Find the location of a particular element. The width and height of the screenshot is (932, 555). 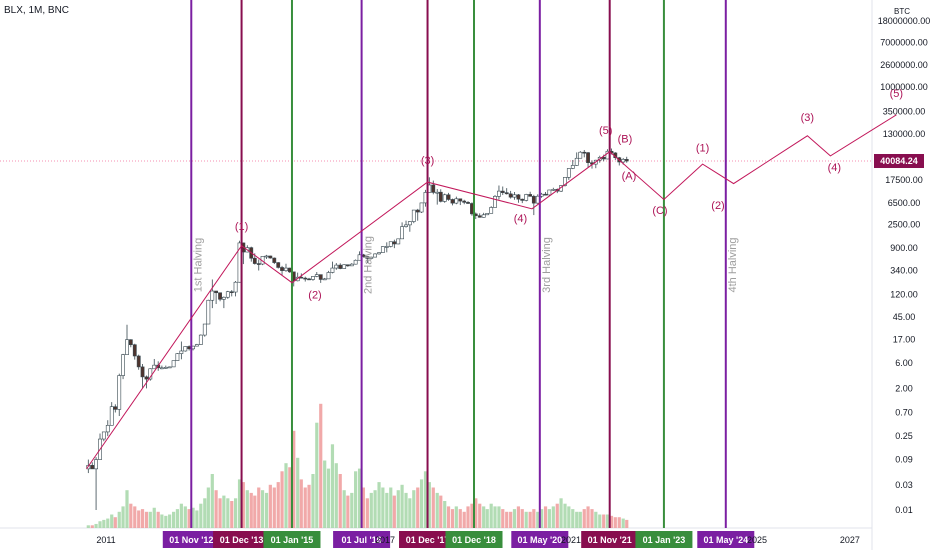

halving-label: 2nd Halving is located at coordinates (369, 265).